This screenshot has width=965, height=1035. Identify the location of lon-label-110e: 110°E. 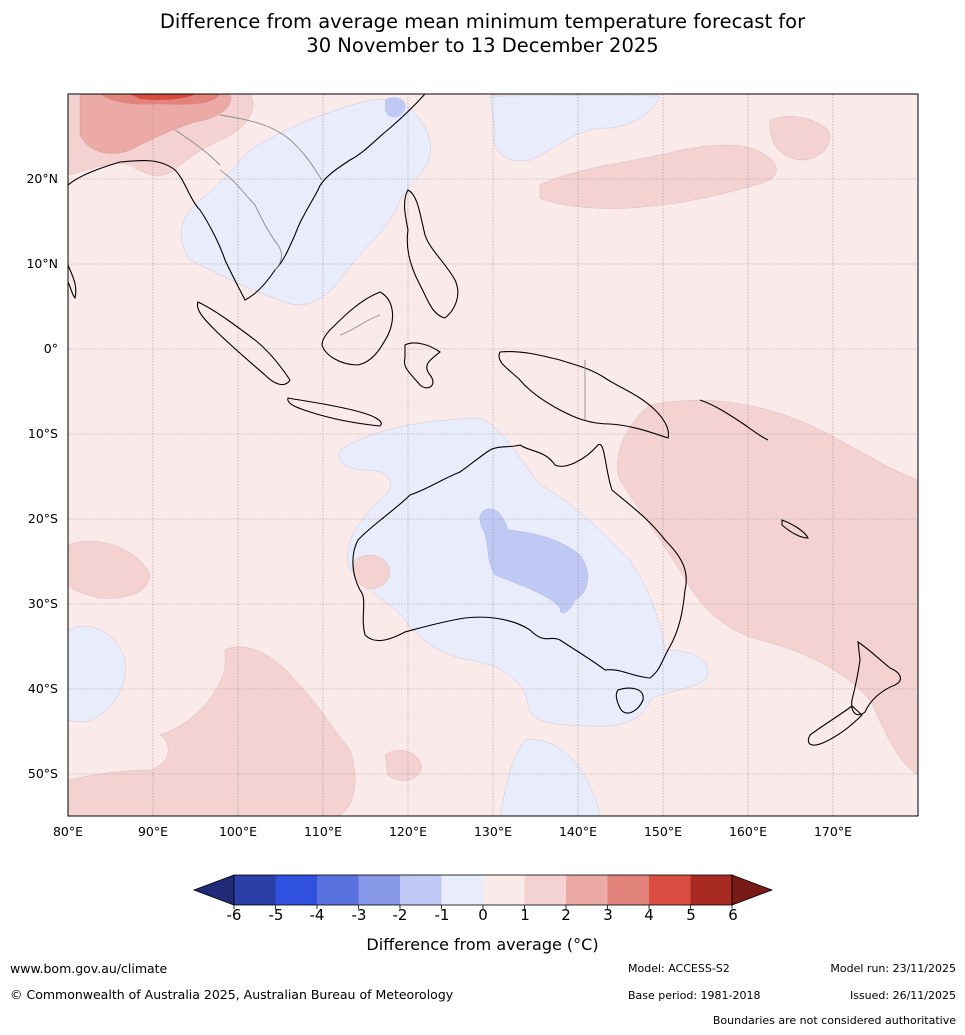
(322, 831).